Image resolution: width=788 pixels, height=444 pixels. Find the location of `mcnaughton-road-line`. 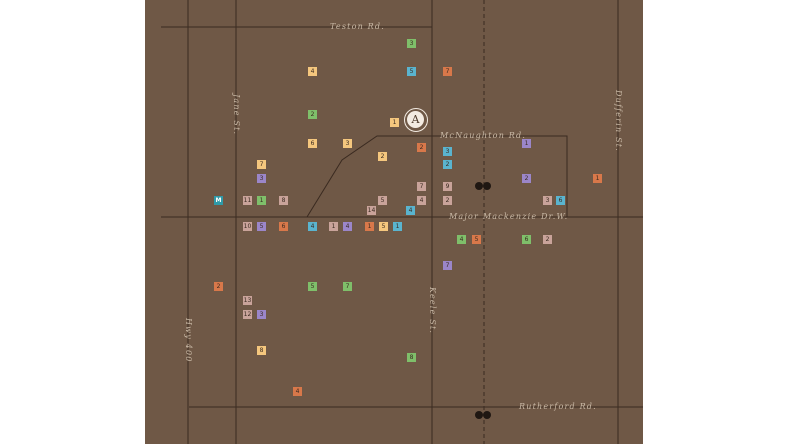

mcnaughton-road-line is located at coordinates (437, 176).